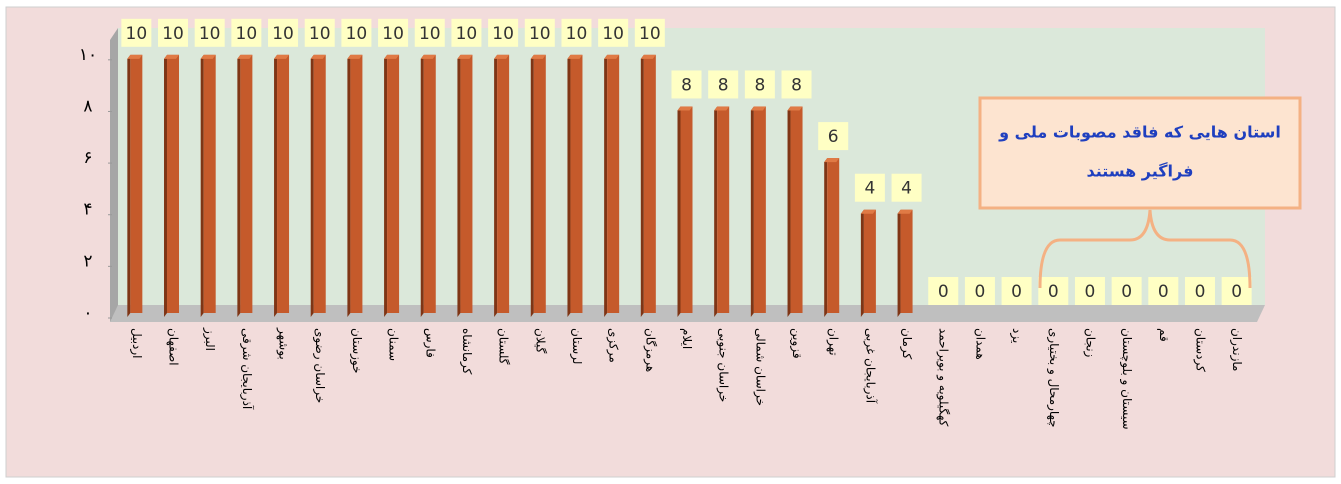  Describe the element at coordinates (466, 351) in the screenshot. I see `x-tick-label: کرمانشاه` at that location.